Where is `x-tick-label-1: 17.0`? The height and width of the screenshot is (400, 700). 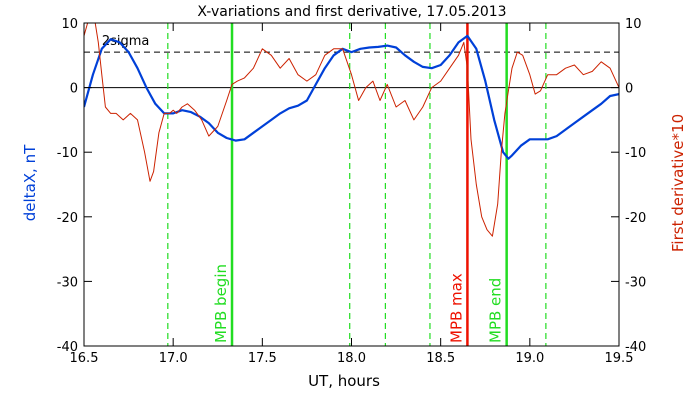
x-tick-label-1: 17.0 is located at coordinates (173, 358).